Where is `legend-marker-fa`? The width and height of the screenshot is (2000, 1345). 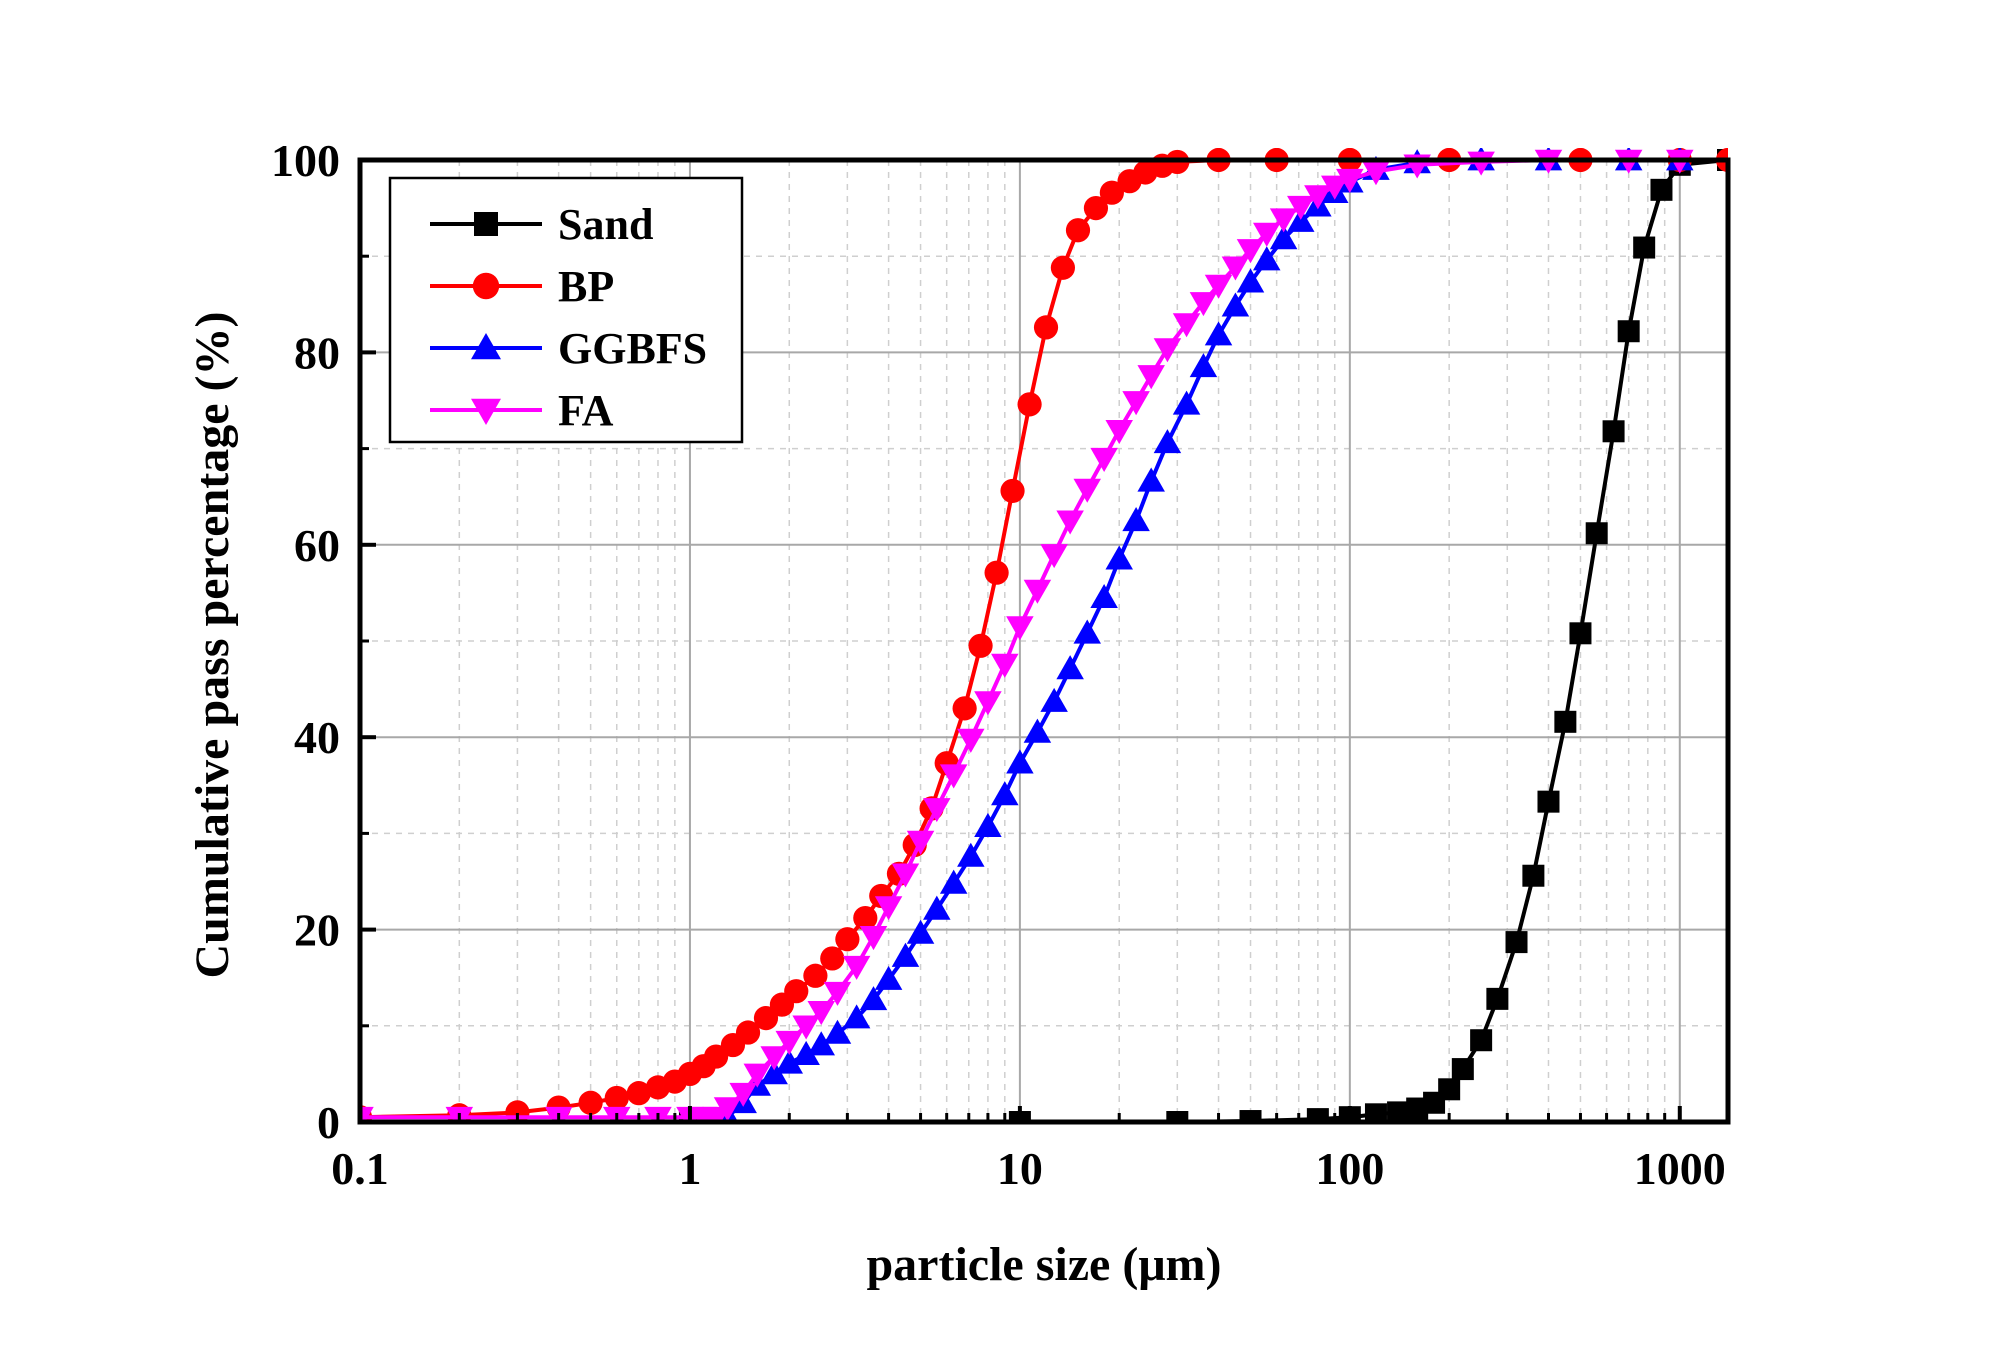 legend-marker-fa is located at coordinates (486, 411).